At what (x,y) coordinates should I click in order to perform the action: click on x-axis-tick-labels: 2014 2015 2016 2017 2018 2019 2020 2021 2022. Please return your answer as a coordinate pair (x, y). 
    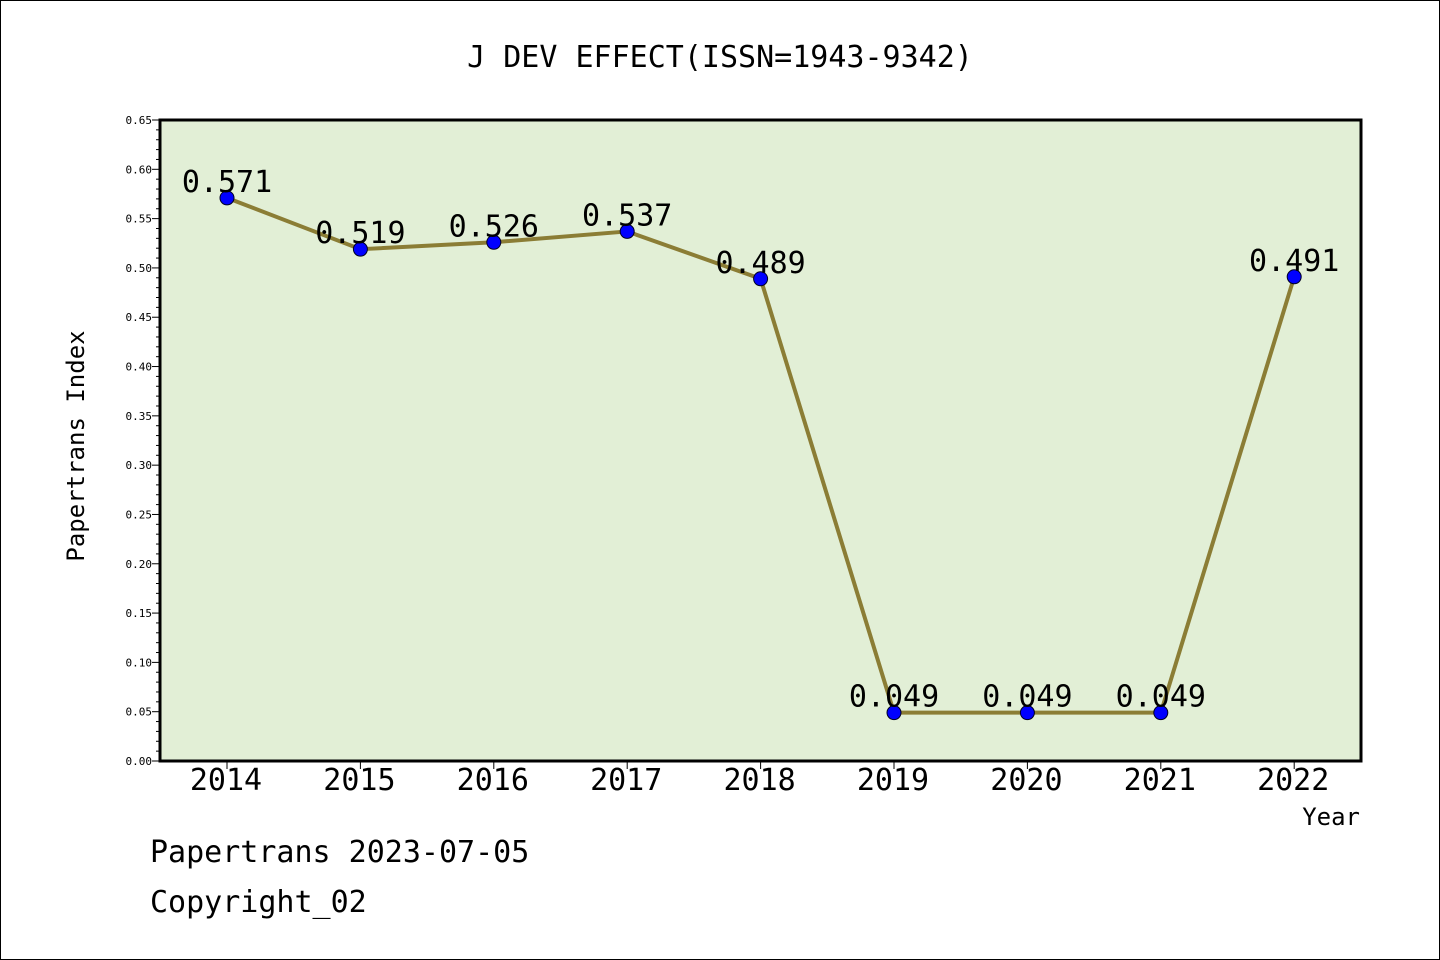
    Looking at the image, I should click on (759, 780).